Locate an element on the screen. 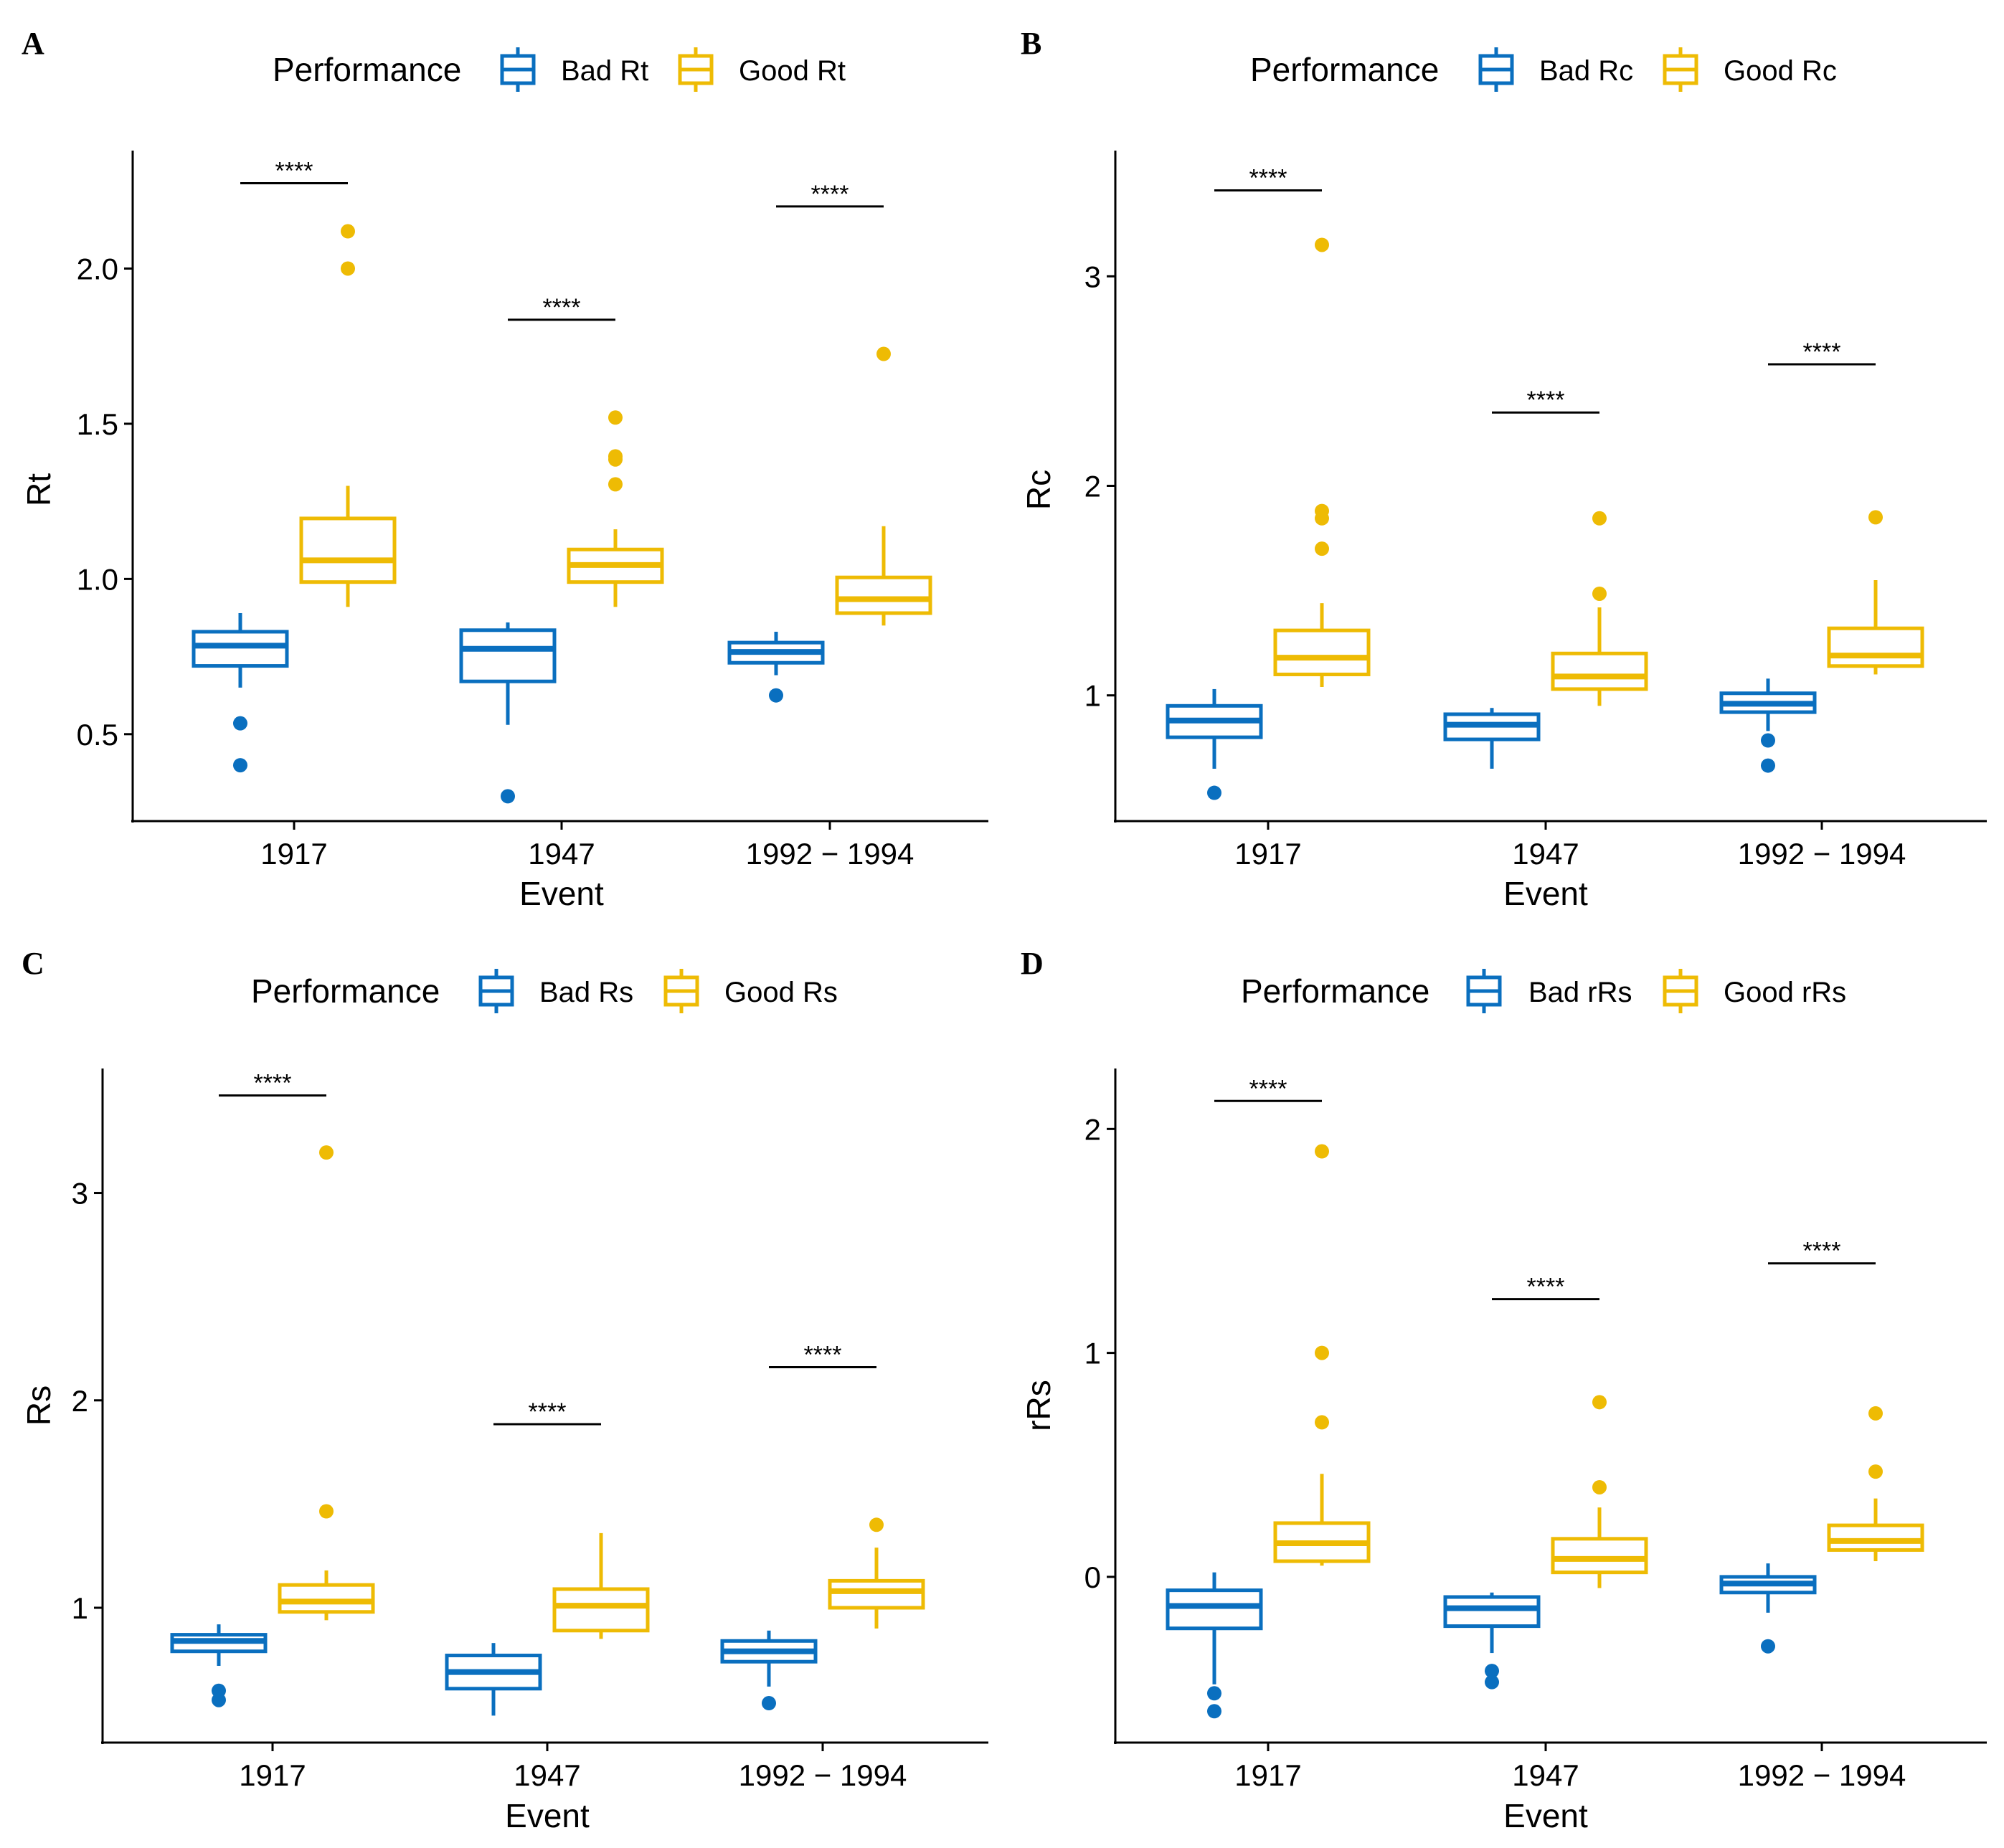 The image size is (2004, 1848). y-tick-label: 0.5 is located at coordinates (97, 735).